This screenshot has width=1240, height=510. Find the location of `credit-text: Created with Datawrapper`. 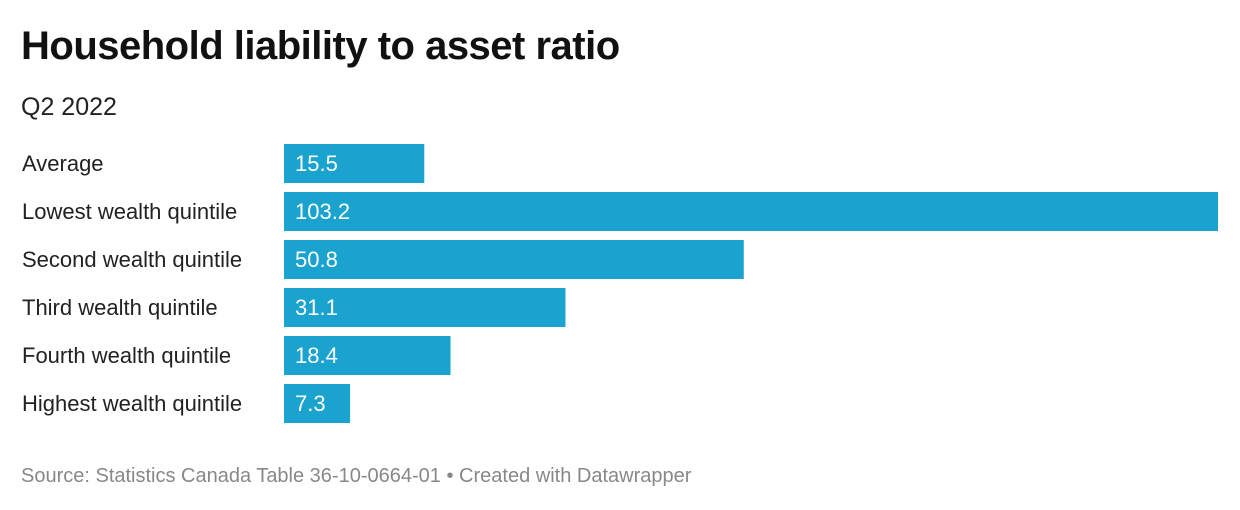

credit-text: Created with Datawrapper is located at coordinates (575, 476).